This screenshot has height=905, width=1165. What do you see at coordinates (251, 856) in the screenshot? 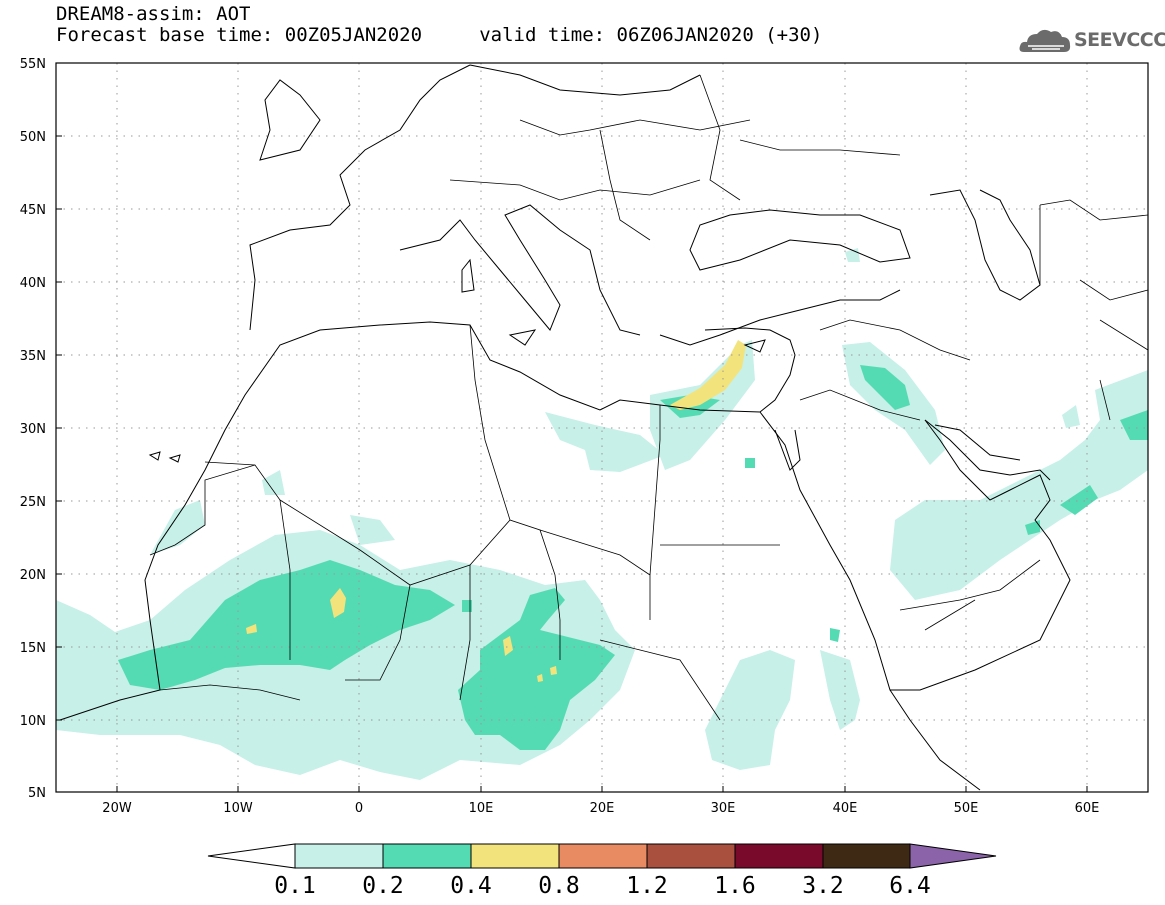
I see `colorbar-lower-arrow` at bounding box center [251, 856].